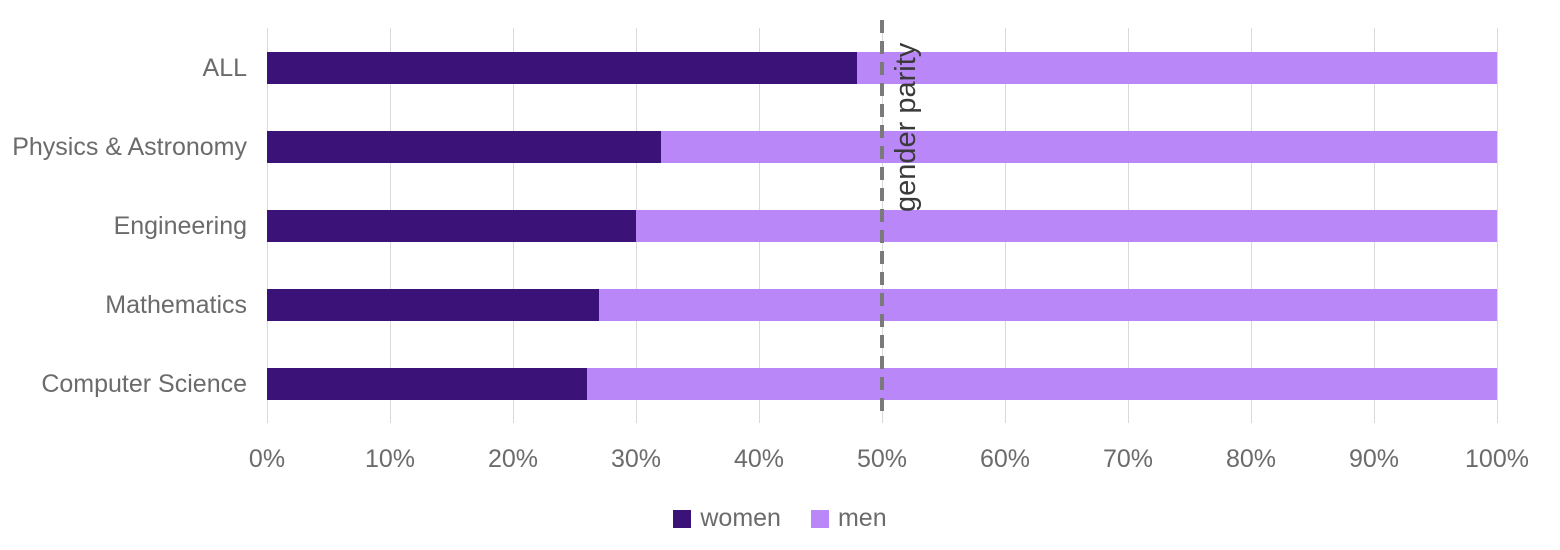  Describe the element at coordinates (882, 218) in the screenshot. I see `gender-parity-line` at that location.